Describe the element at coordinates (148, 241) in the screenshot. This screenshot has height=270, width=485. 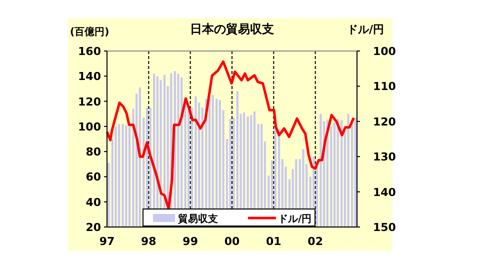
I see `x-tick-label: 98` at that location.